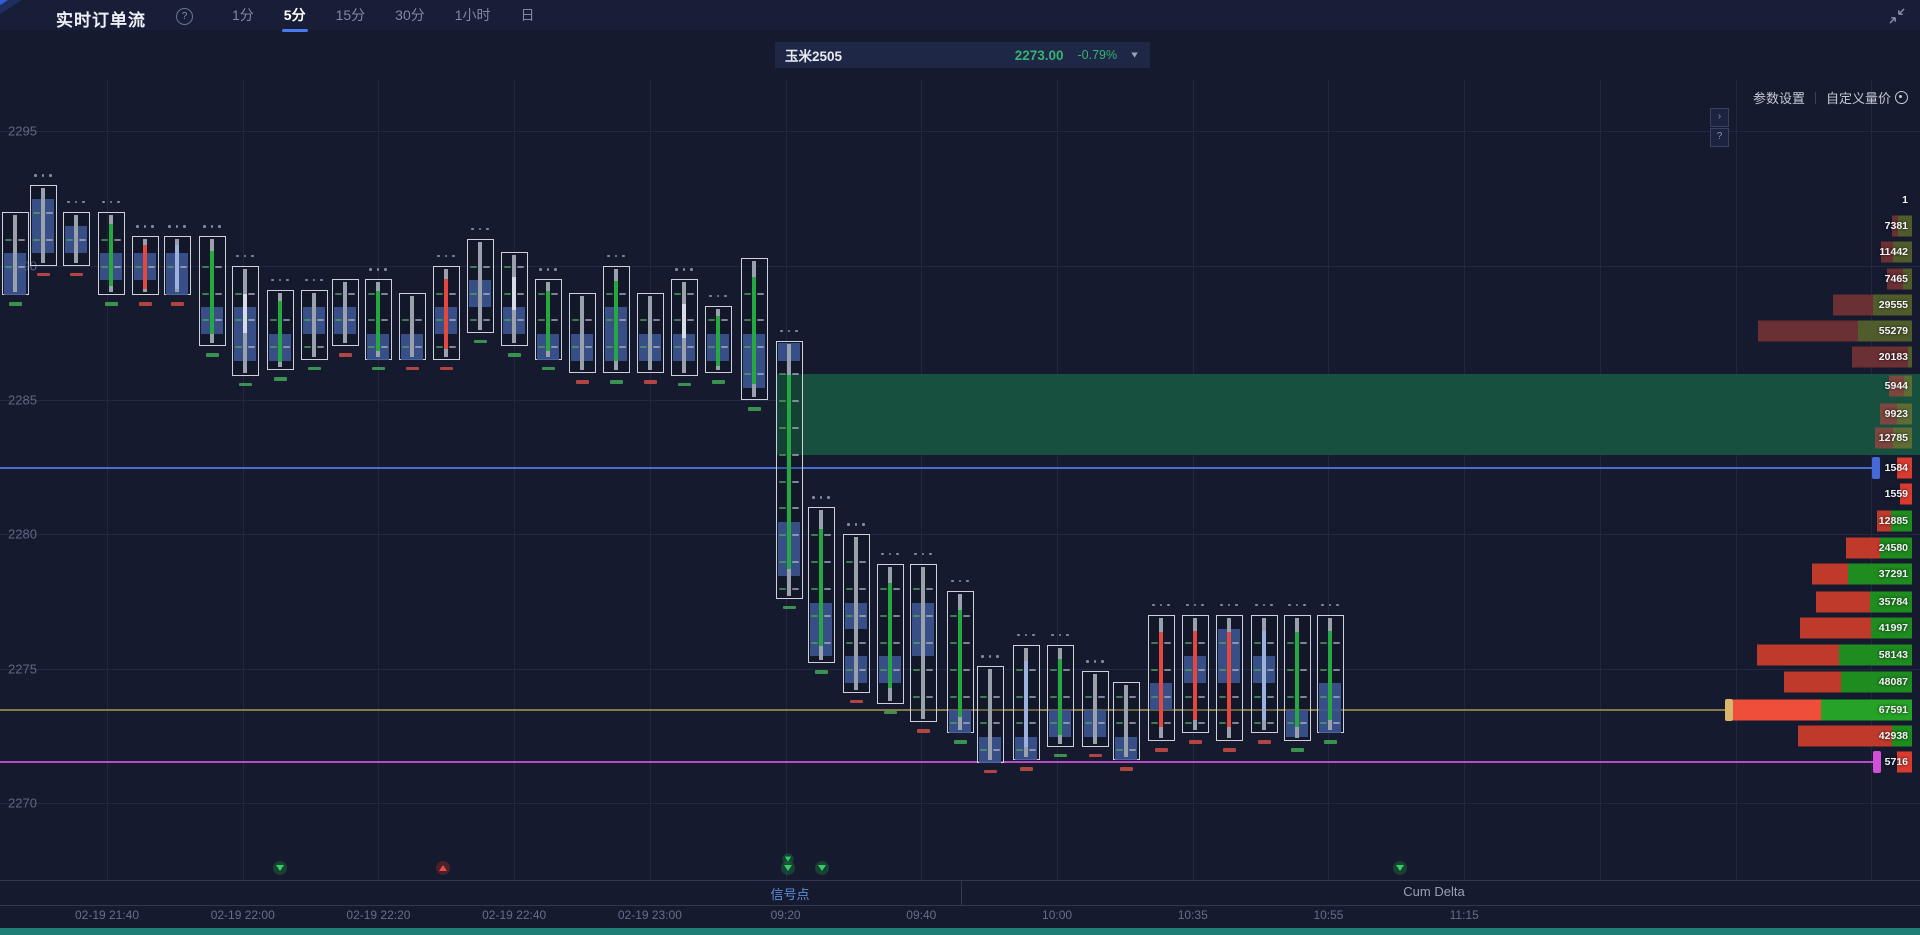 The width and height of the screenshot is (1920, 935). What do you see at coordinates (1896, 494) in the screenshot?
I see `volume-profile-value: 1559` at bounding box center [1896, 494].